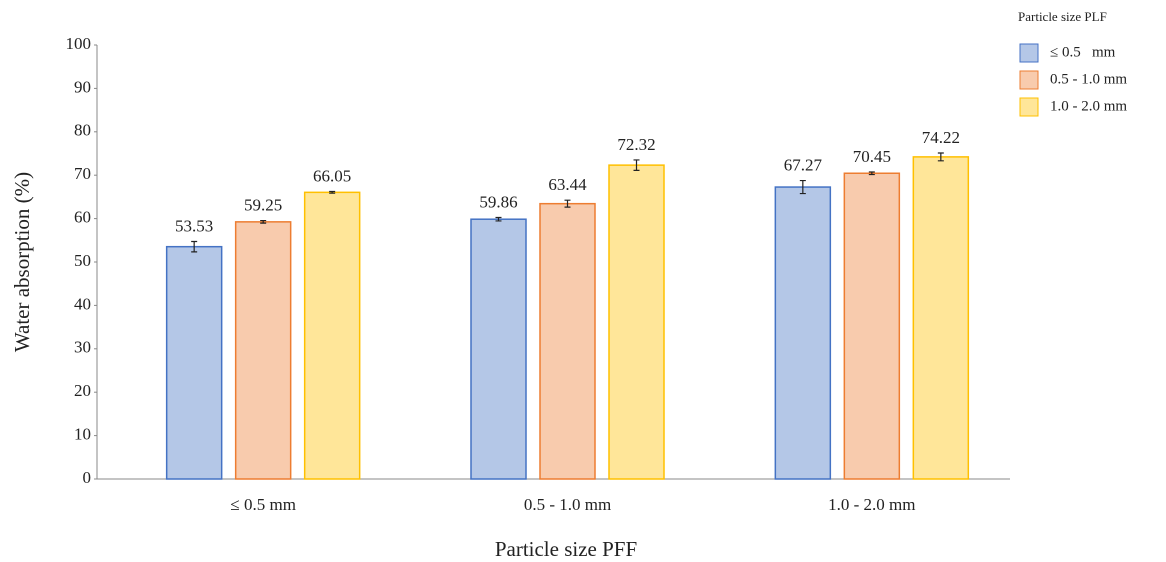 Image resolution: width=1166 pixels, height=562 pixels. I want to click on x-tick-label: 0.5 - 1.0 mm, so click(567, 504).